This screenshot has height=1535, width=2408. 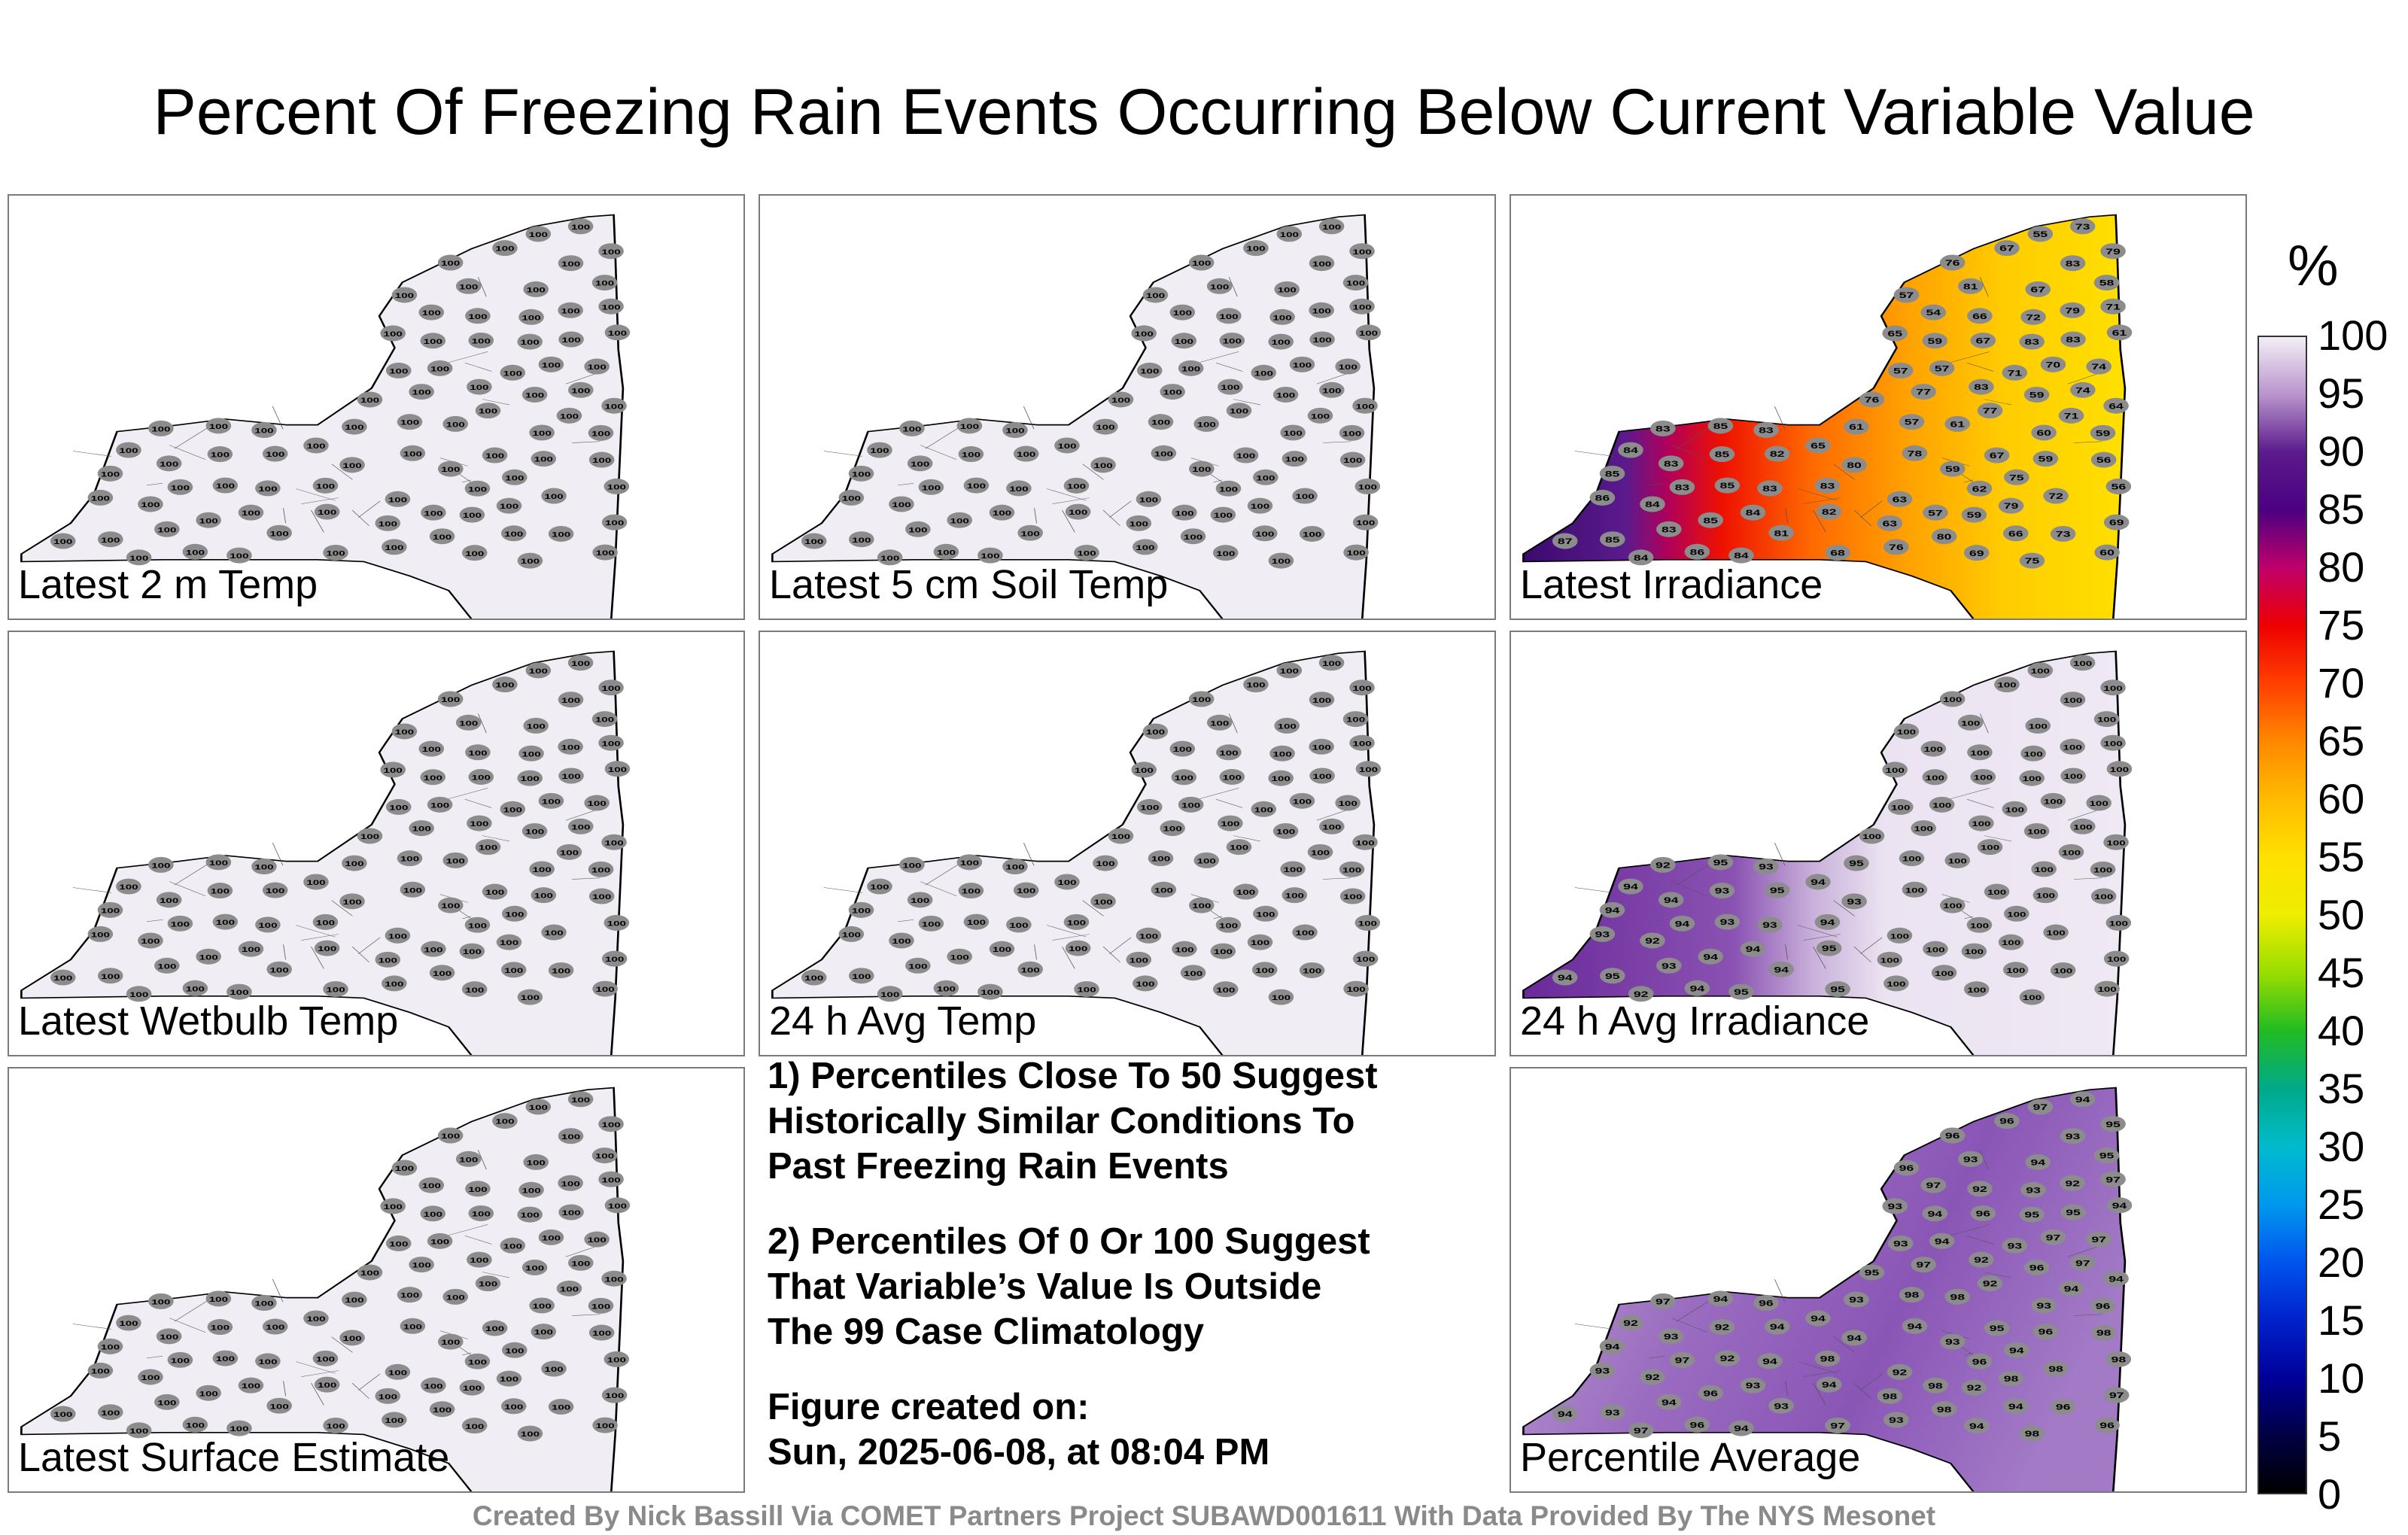 What do you see at coordinates (1742, 556) in the screenshot?
I see `station-value: 84` at bounding box center [1742, 556].